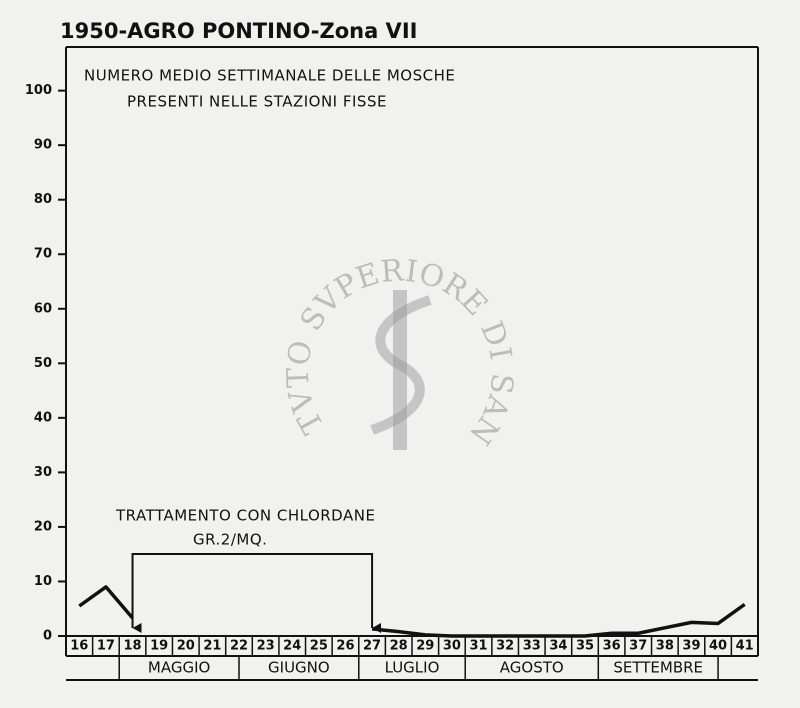 Image resolution: width=800 pixels, height=708 pixels. I want to click on x-tick-label: 33, so click(532, 646).